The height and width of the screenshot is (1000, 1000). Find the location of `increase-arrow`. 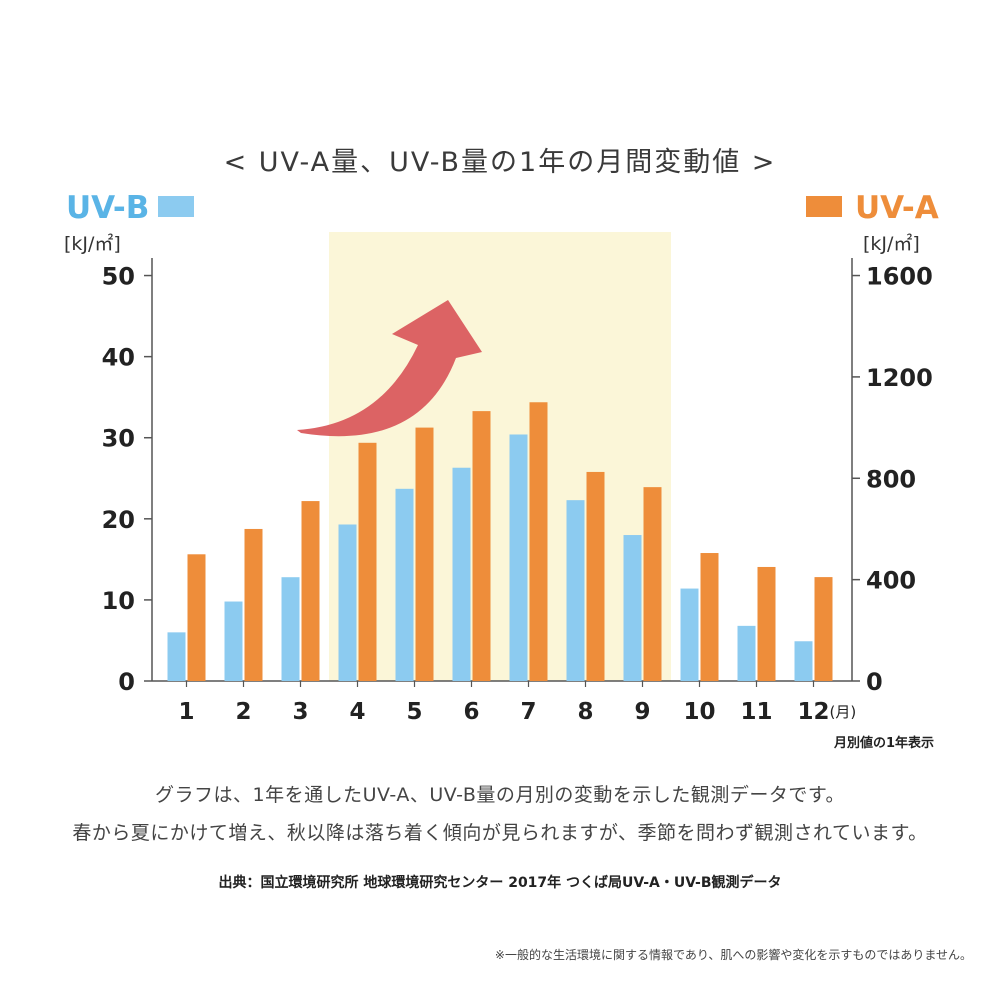

increase-arrow is located at coordinates (389, 368).